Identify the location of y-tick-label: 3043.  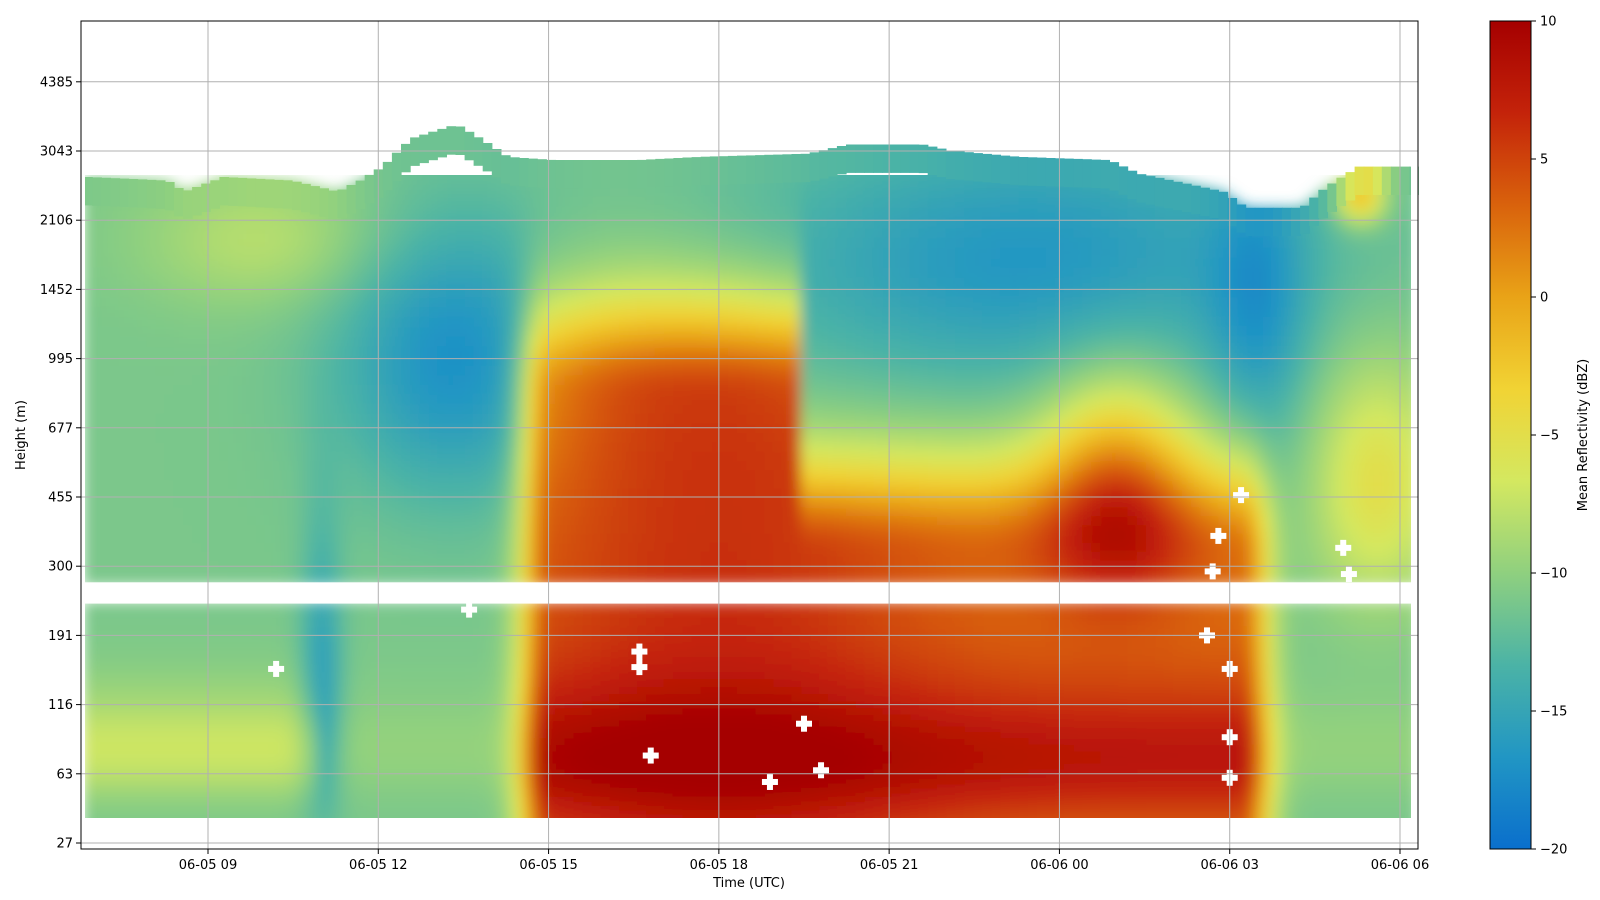
(56, 152).